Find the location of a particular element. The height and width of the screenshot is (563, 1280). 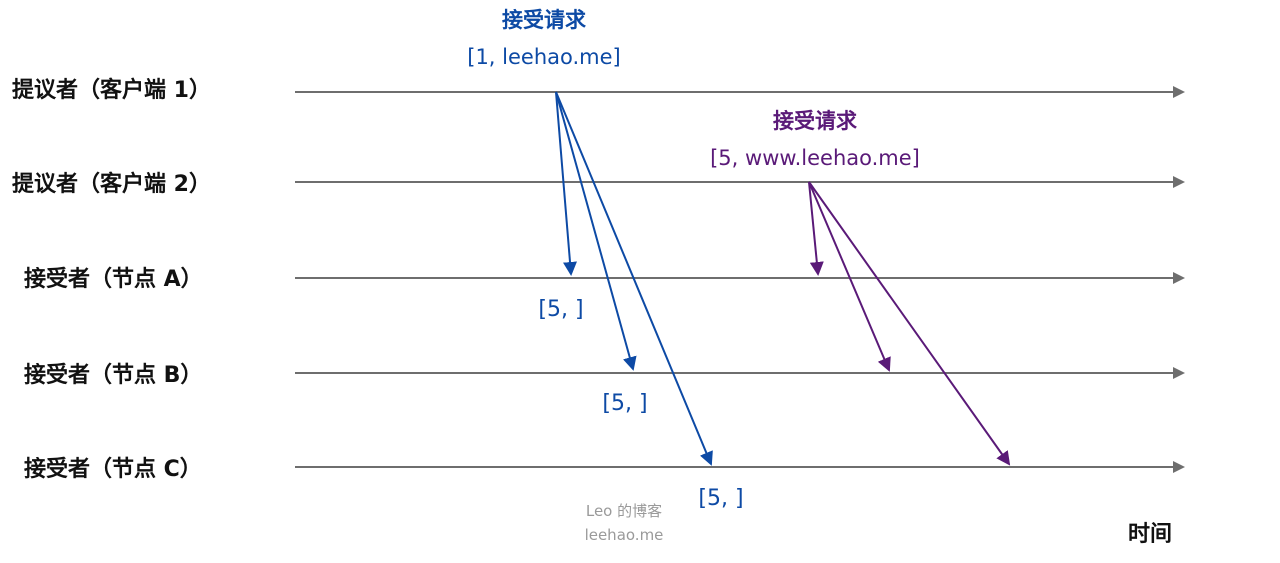

message-client1-to-node-a is located at coordinates (566, 183).